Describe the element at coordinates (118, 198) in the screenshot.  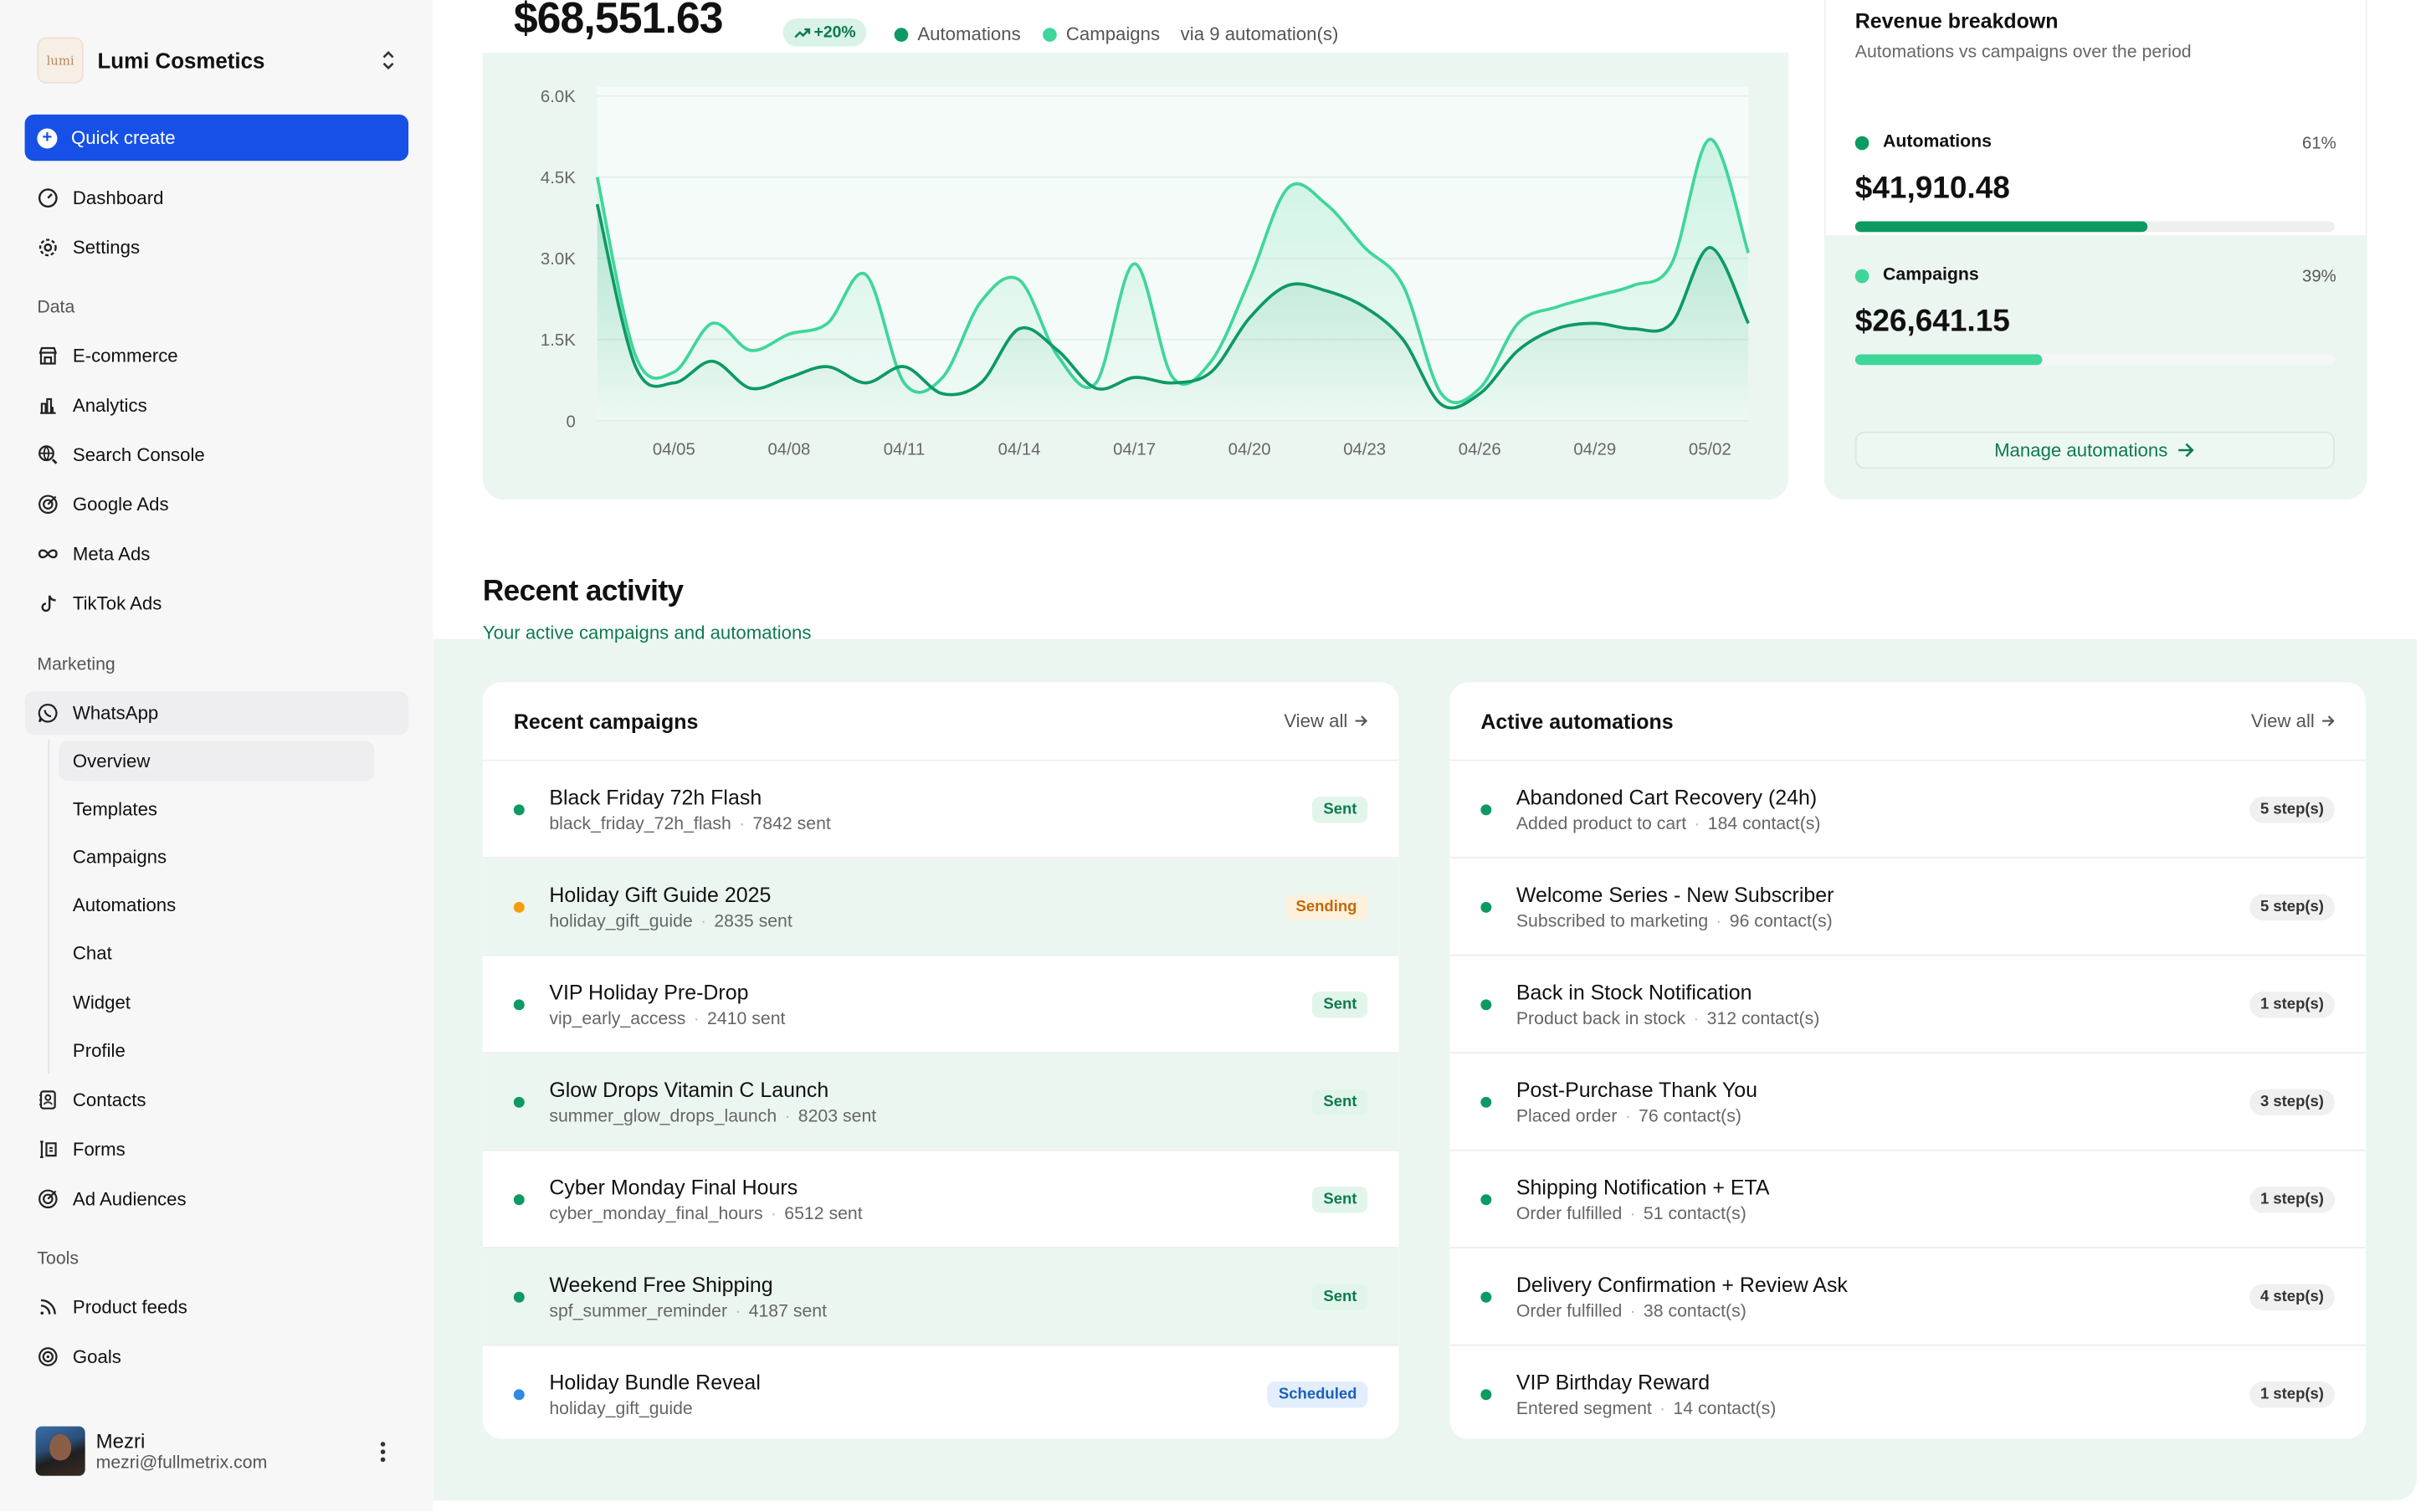
I see `sidebar-item-label: Dashboard` at that location.